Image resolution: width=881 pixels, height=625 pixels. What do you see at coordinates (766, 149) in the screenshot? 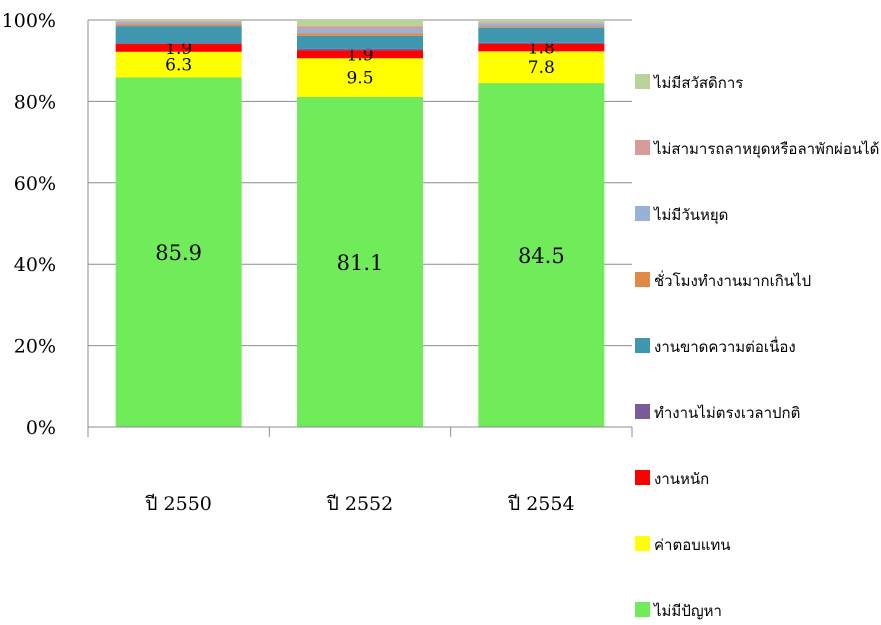
I see `legend-label: ไม่สามารถลาหยุดหรือลาพักผ่อนได้` at bounding box center [766, 149].